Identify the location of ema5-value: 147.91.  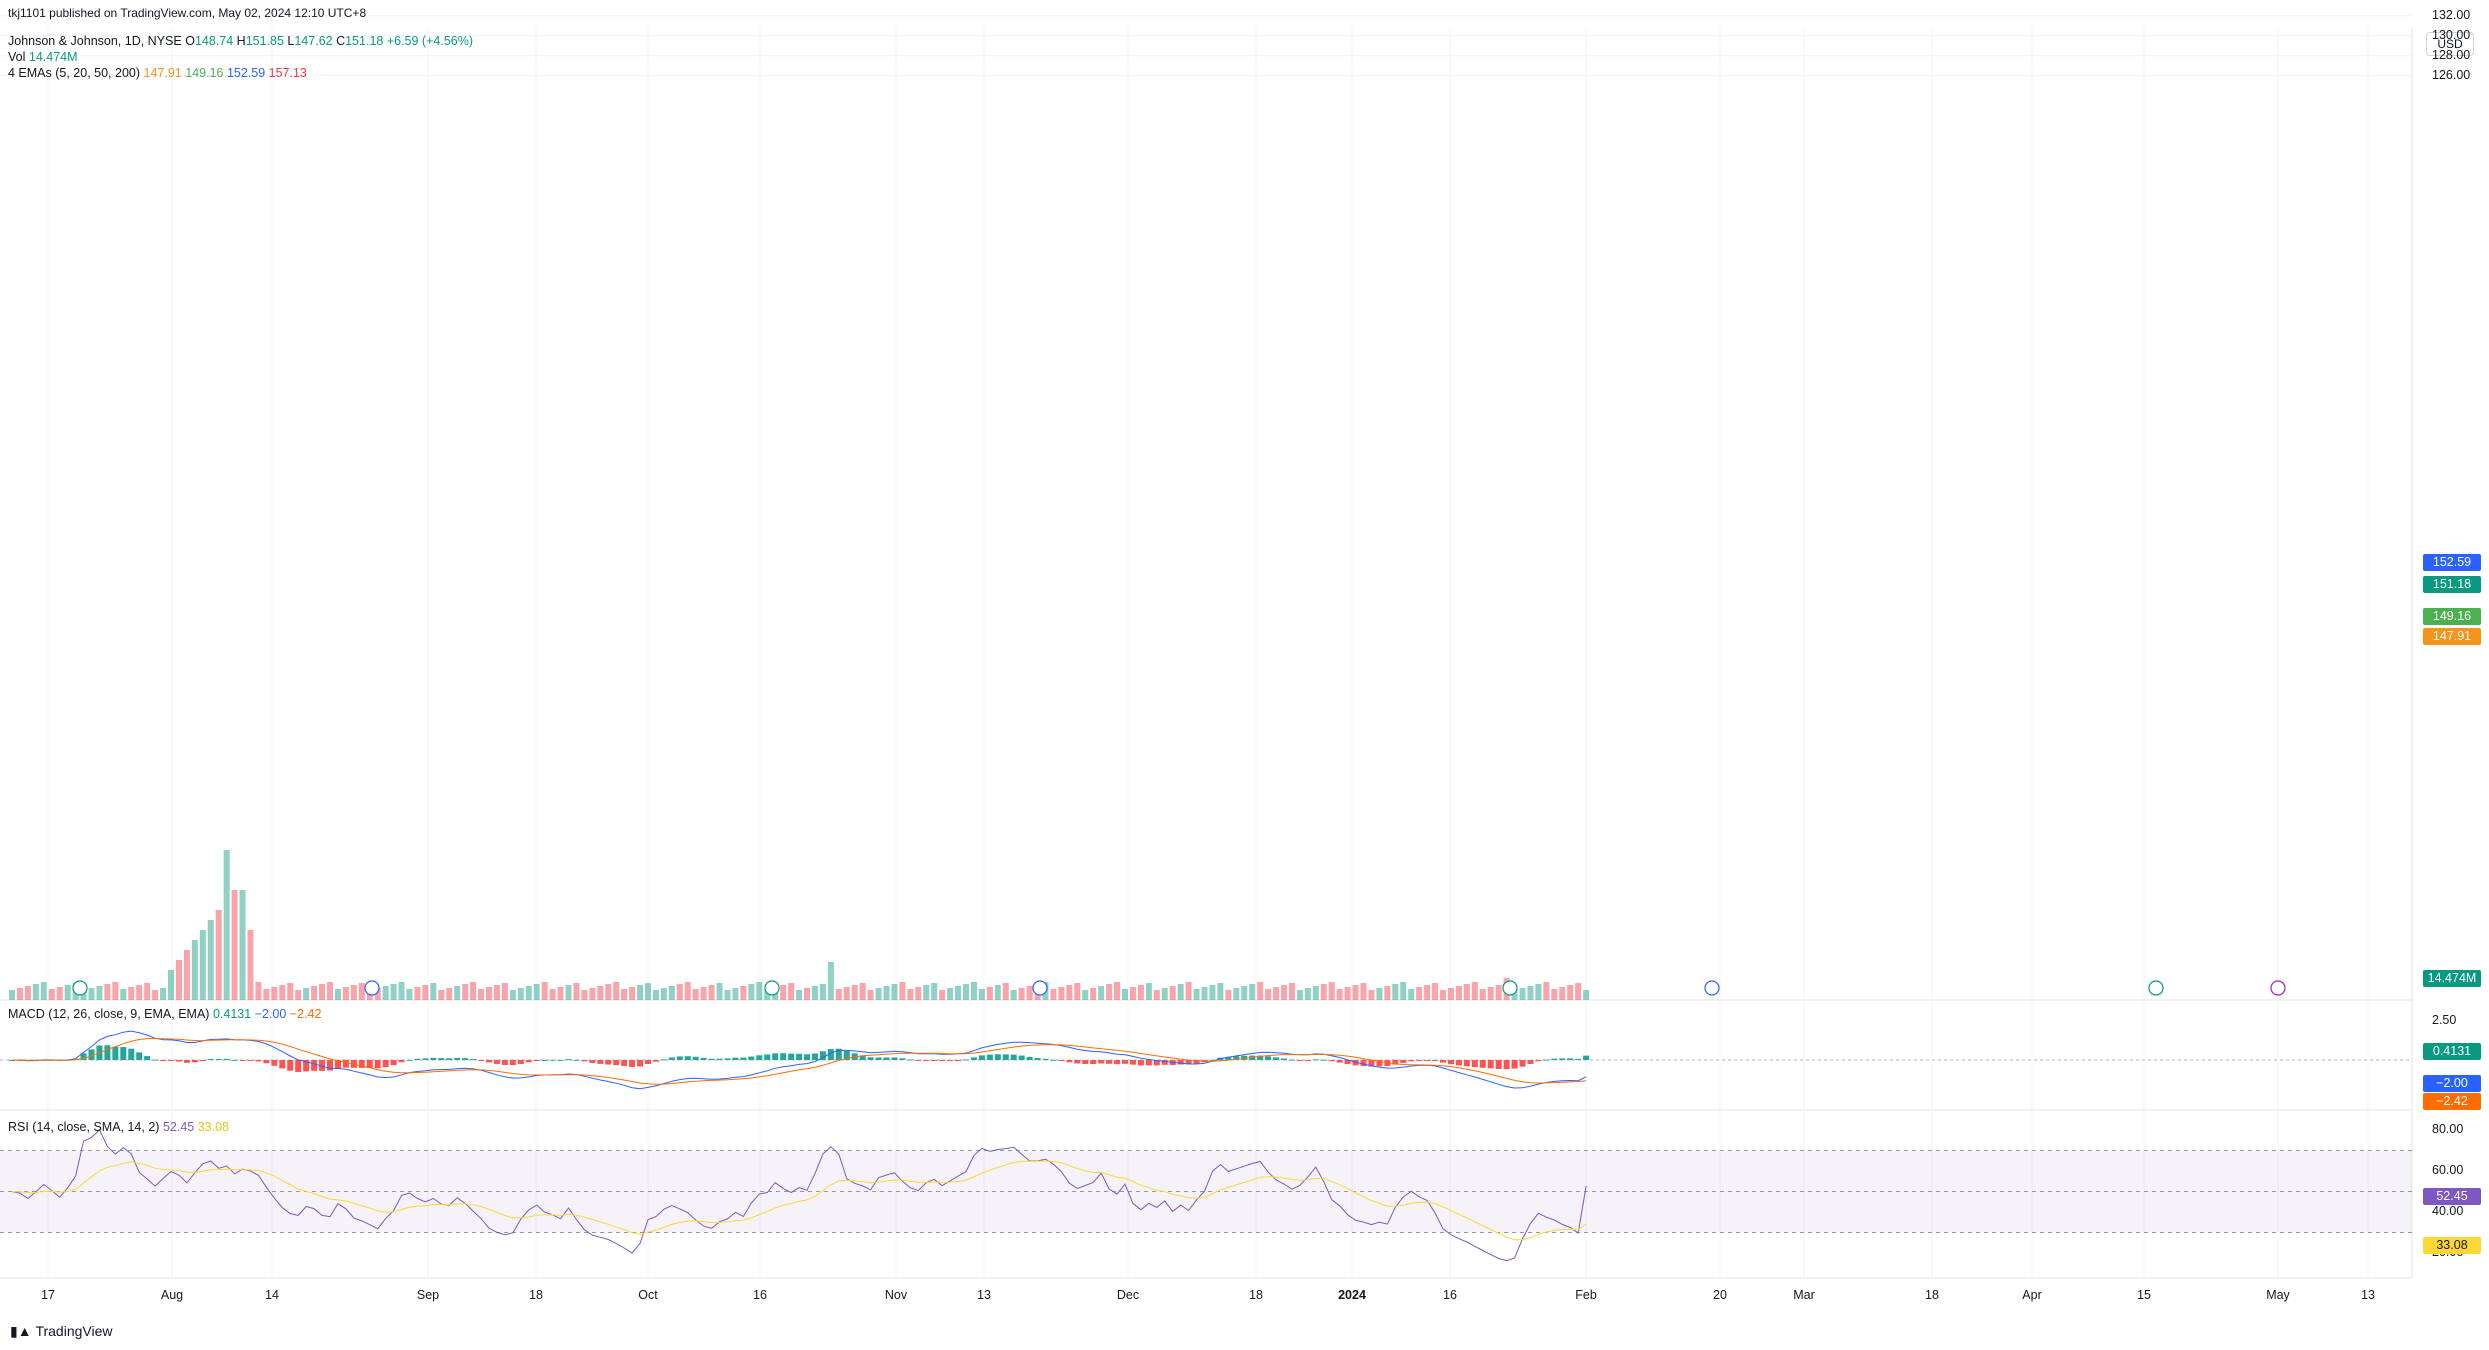
(162, 73).